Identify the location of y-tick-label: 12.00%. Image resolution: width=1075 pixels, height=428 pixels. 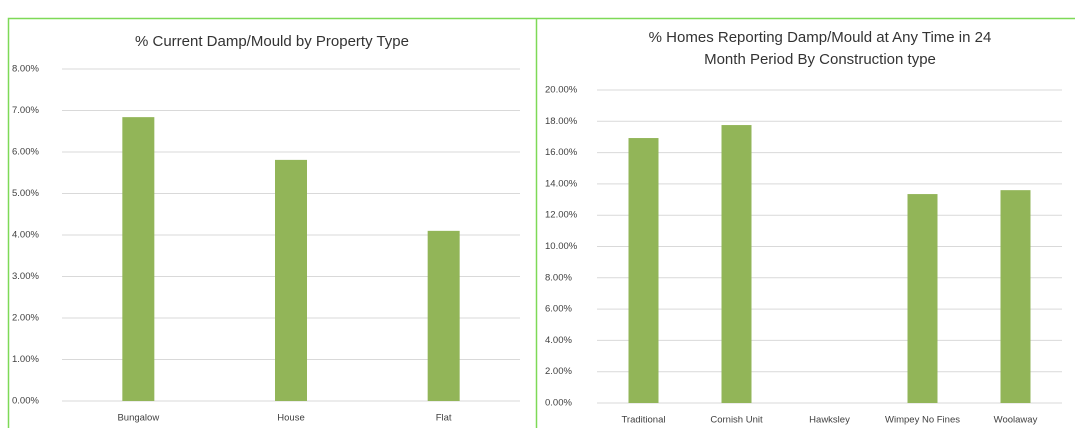
(561, 215).